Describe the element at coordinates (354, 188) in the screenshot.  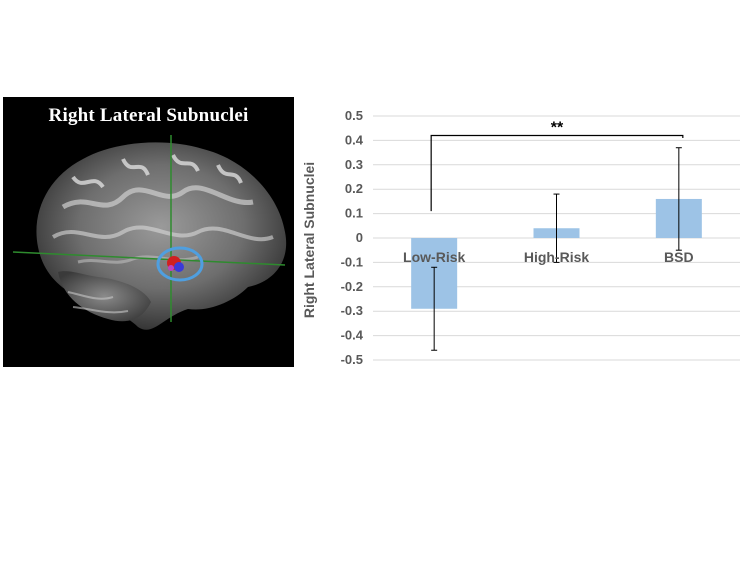
I see `y-tick-label: 0.2` at that location.